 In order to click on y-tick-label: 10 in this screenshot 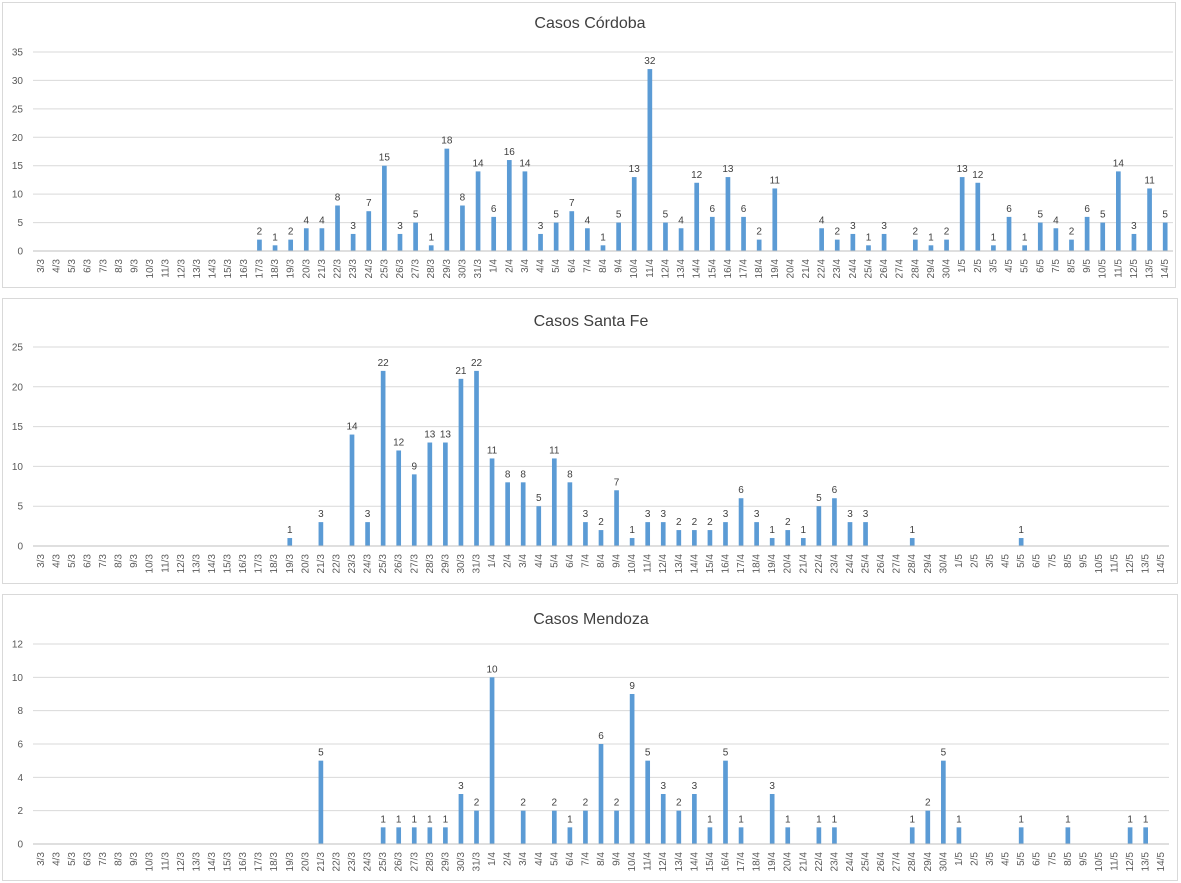, I will do `click(18, 678)`.